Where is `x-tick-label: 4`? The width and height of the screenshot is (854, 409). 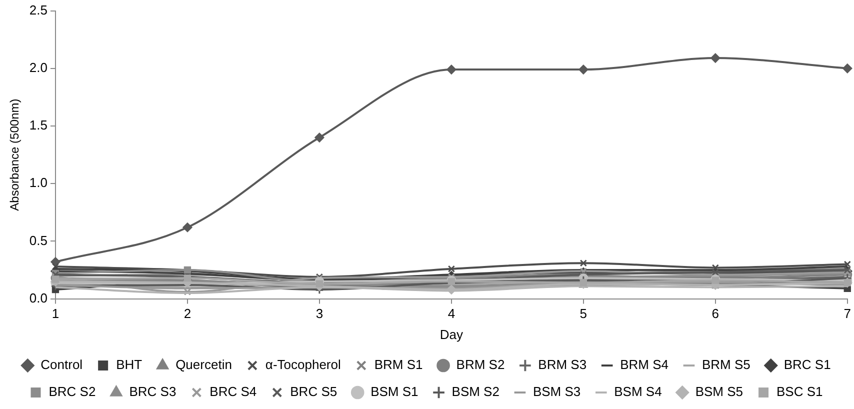
x-tick-label: 4 is located at coordinates (452, 314).